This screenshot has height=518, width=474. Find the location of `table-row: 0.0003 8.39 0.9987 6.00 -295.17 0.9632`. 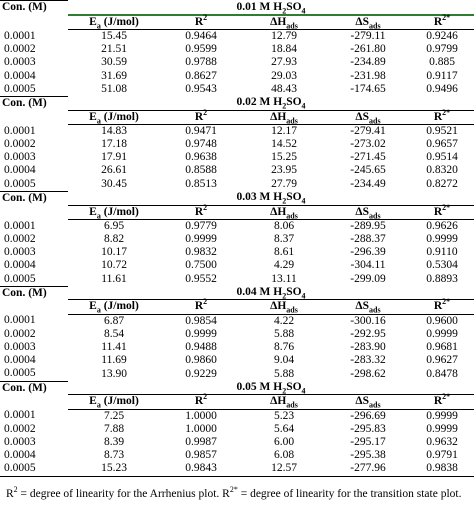

table-row: 0.0003 8.39 0.9987 6.00 -295.17 0.9632 is located at coordinates (237, 442).